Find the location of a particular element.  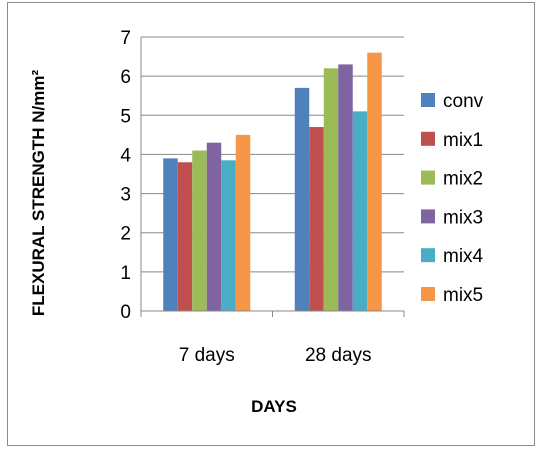

y-tick-label: 2 is located at coordinates (125, 234).